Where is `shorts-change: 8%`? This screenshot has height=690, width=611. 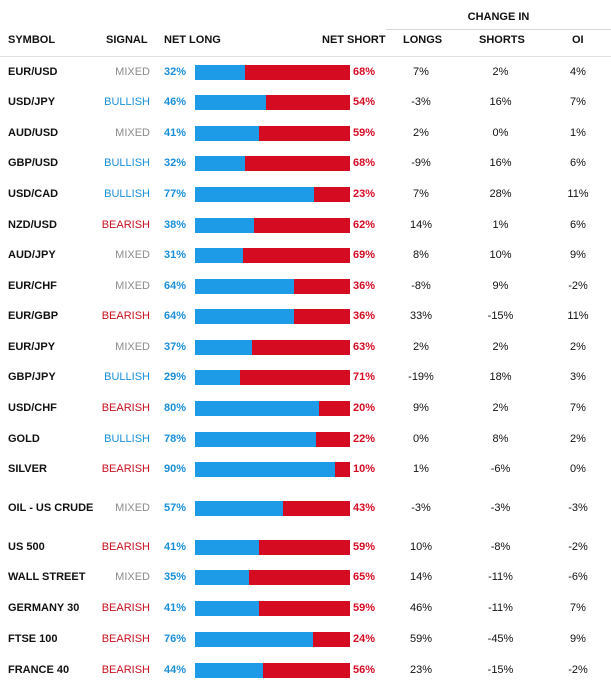
shorts-change: 8% is located at coordinates (500, 439).